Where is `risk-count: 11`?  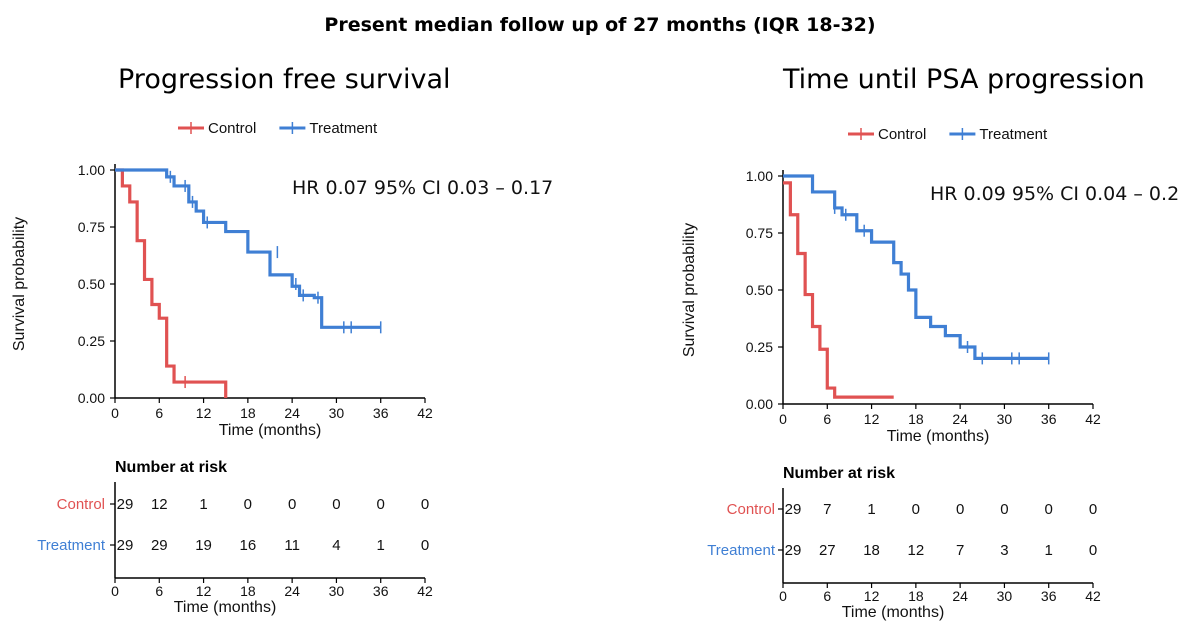 risk-count: 11 is located at coordinates (292, 545).